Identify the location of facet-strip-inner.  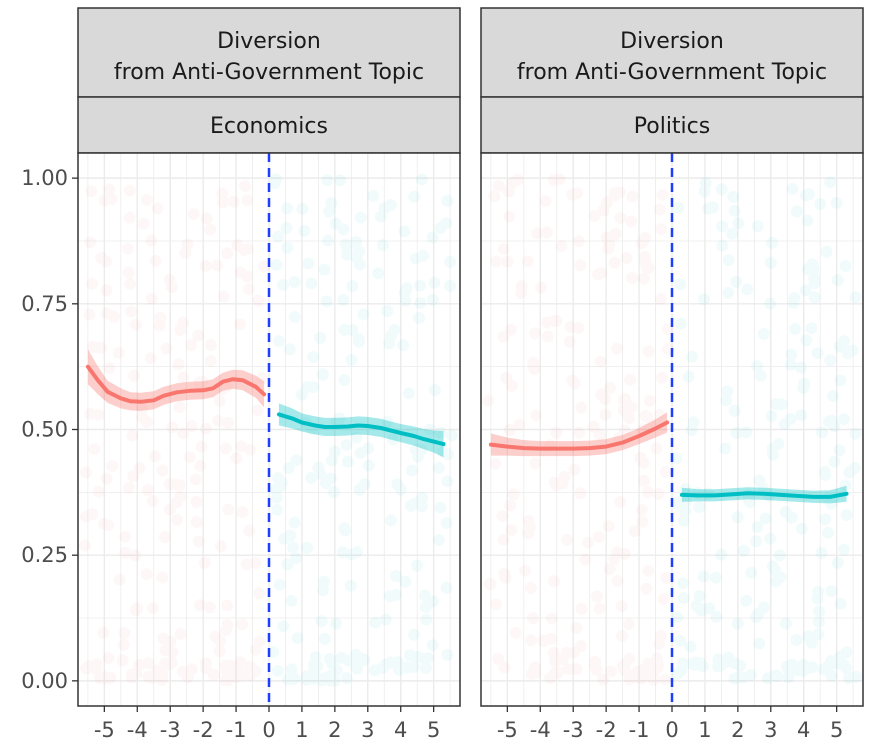
(672, 125).